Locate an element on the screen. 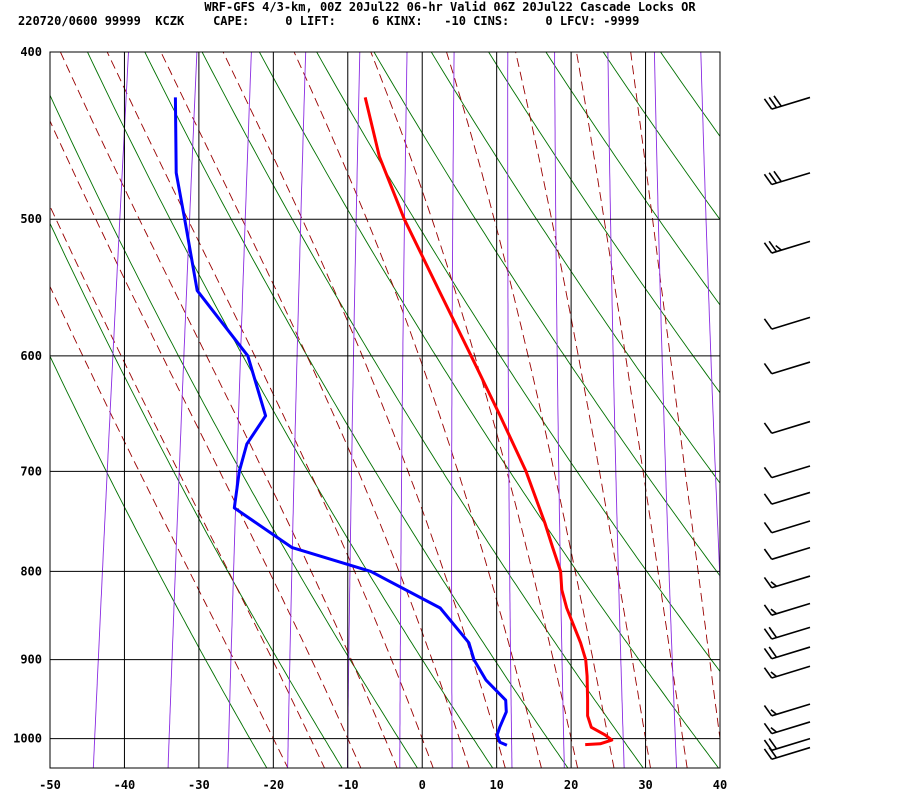 This screenshot has width=900, height=800. temperature-tick-label: -20 is located at coordinates (273, 785).